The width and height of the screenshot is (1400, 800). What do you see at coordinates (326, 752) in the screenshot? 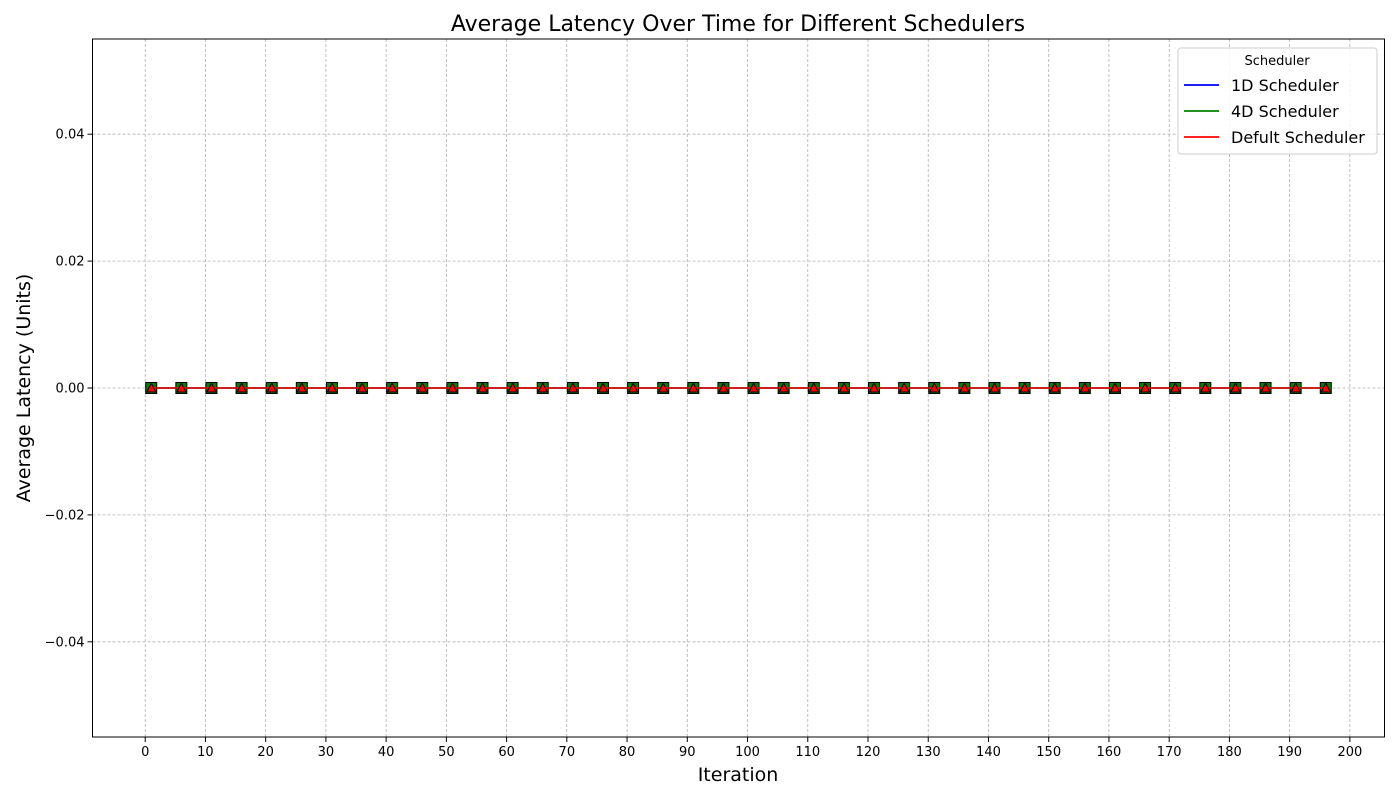
I see `x-tick-label: 30` at bounding box center [326, 752].